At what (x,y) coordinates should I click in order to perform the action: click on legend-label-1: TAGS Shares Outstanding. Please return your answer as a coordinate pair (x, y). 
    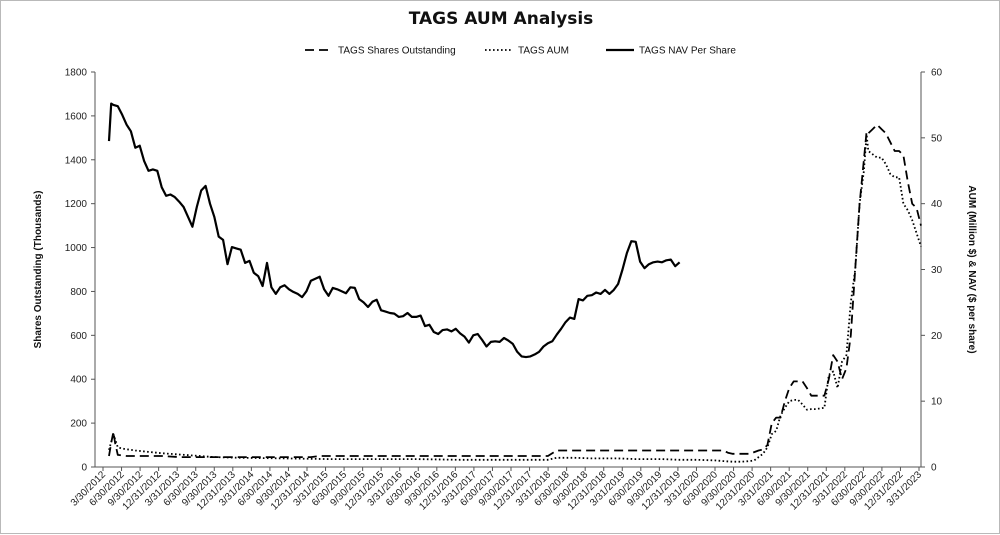
    Looking at the image, I should click on (397, 51).